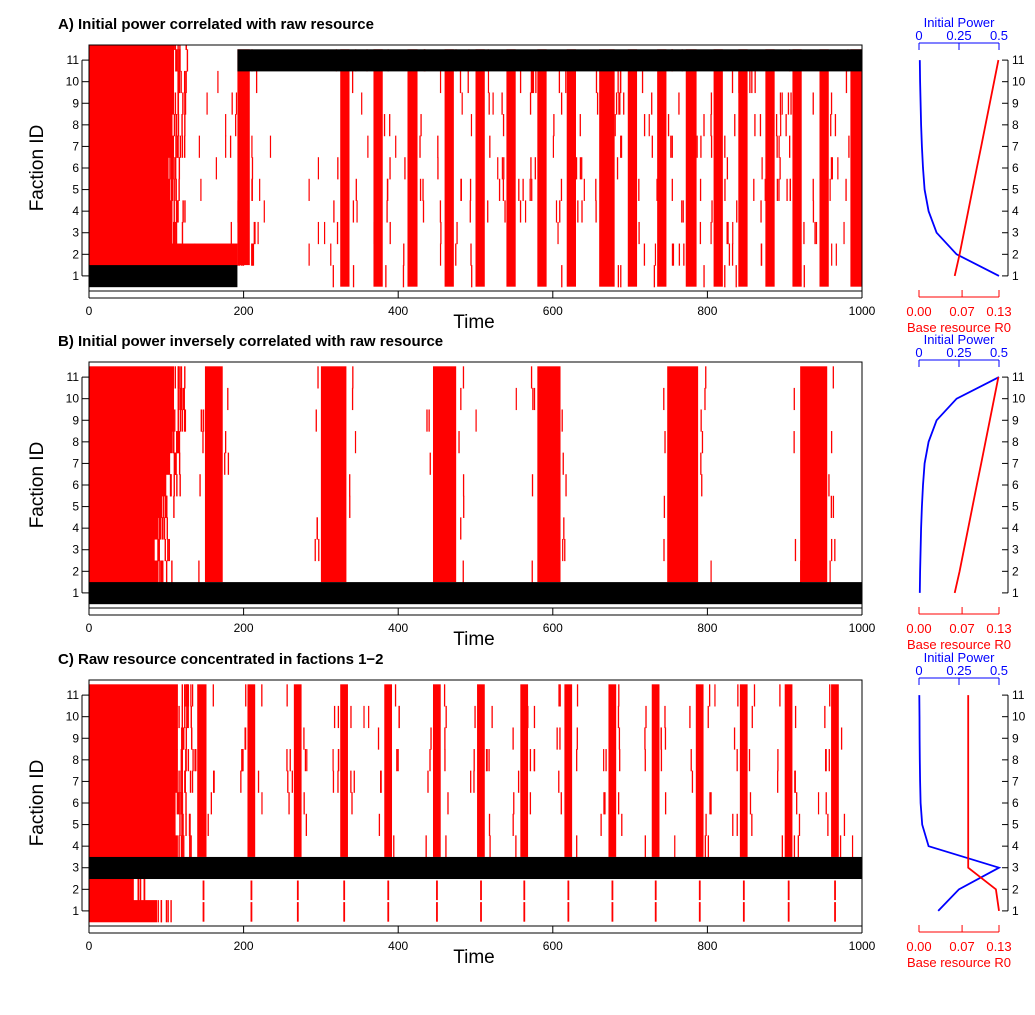 The height and width of the screenshot is (1015, 1035). Describe the element at coordinates (1015, 254) in the screenshot. I see `faction-axis-tick-label: 2` at that location.